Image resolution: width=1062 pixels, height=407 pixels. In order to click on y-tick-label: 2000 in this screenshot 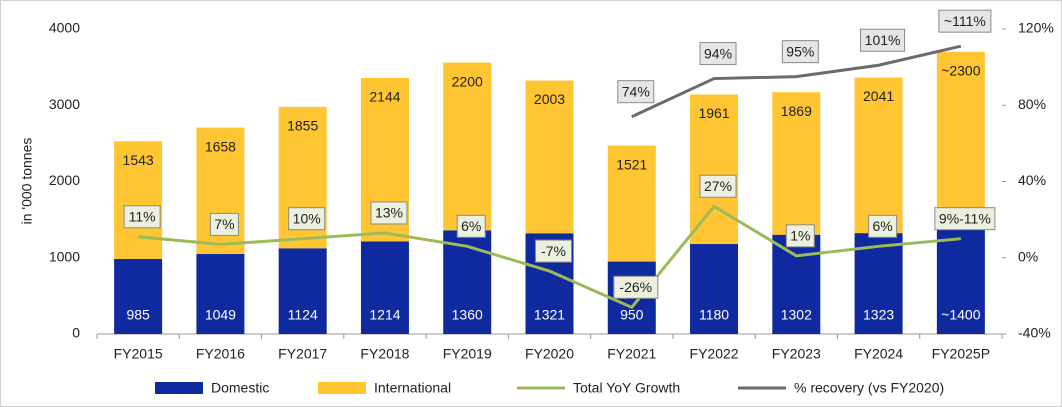, I will do `click(64, 180)`.